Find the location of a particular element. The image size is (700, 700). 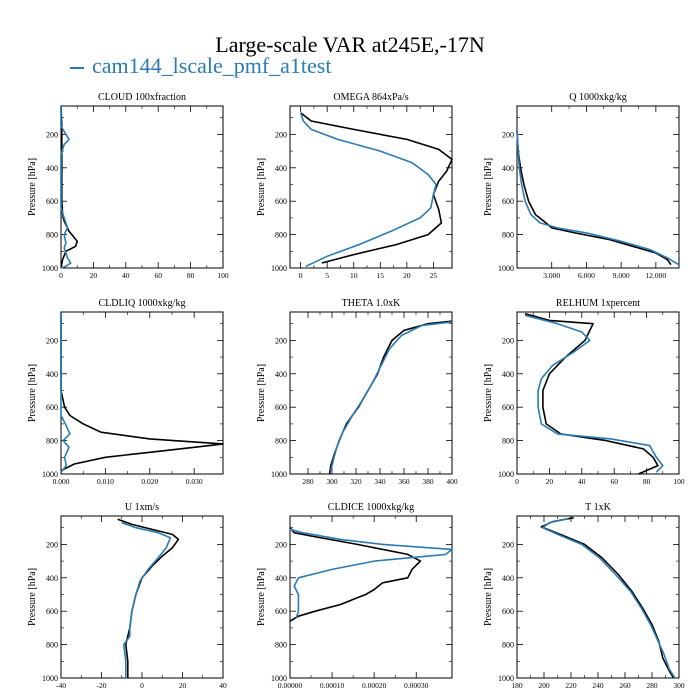

x-tick-label: 3.000 is located at coordinates (551, 275).